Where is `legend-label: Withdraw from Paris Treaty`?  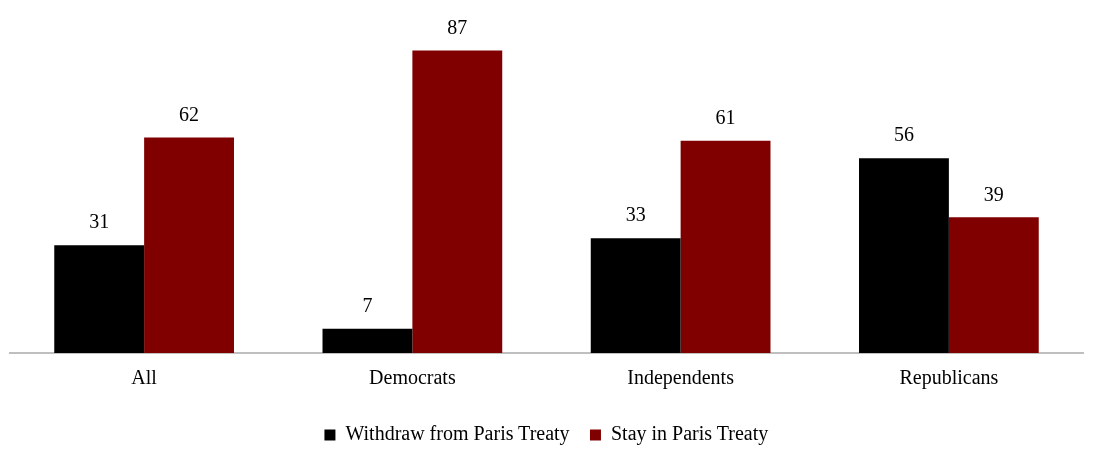 legend-label: Withdraw from Paris Treaty is located at coordinates (457, 434).